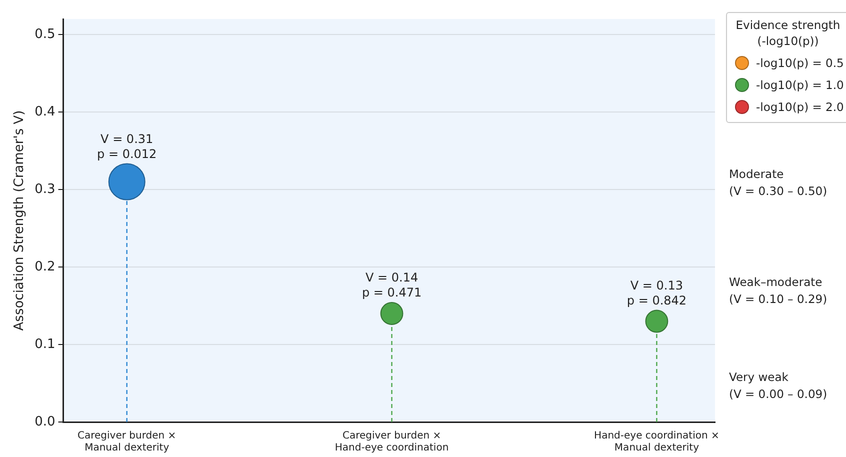  What do you see at coordinates (45, 112) in the screenshot?
I see `y-tick-label: 0.4` at bounding box center [45, 112].